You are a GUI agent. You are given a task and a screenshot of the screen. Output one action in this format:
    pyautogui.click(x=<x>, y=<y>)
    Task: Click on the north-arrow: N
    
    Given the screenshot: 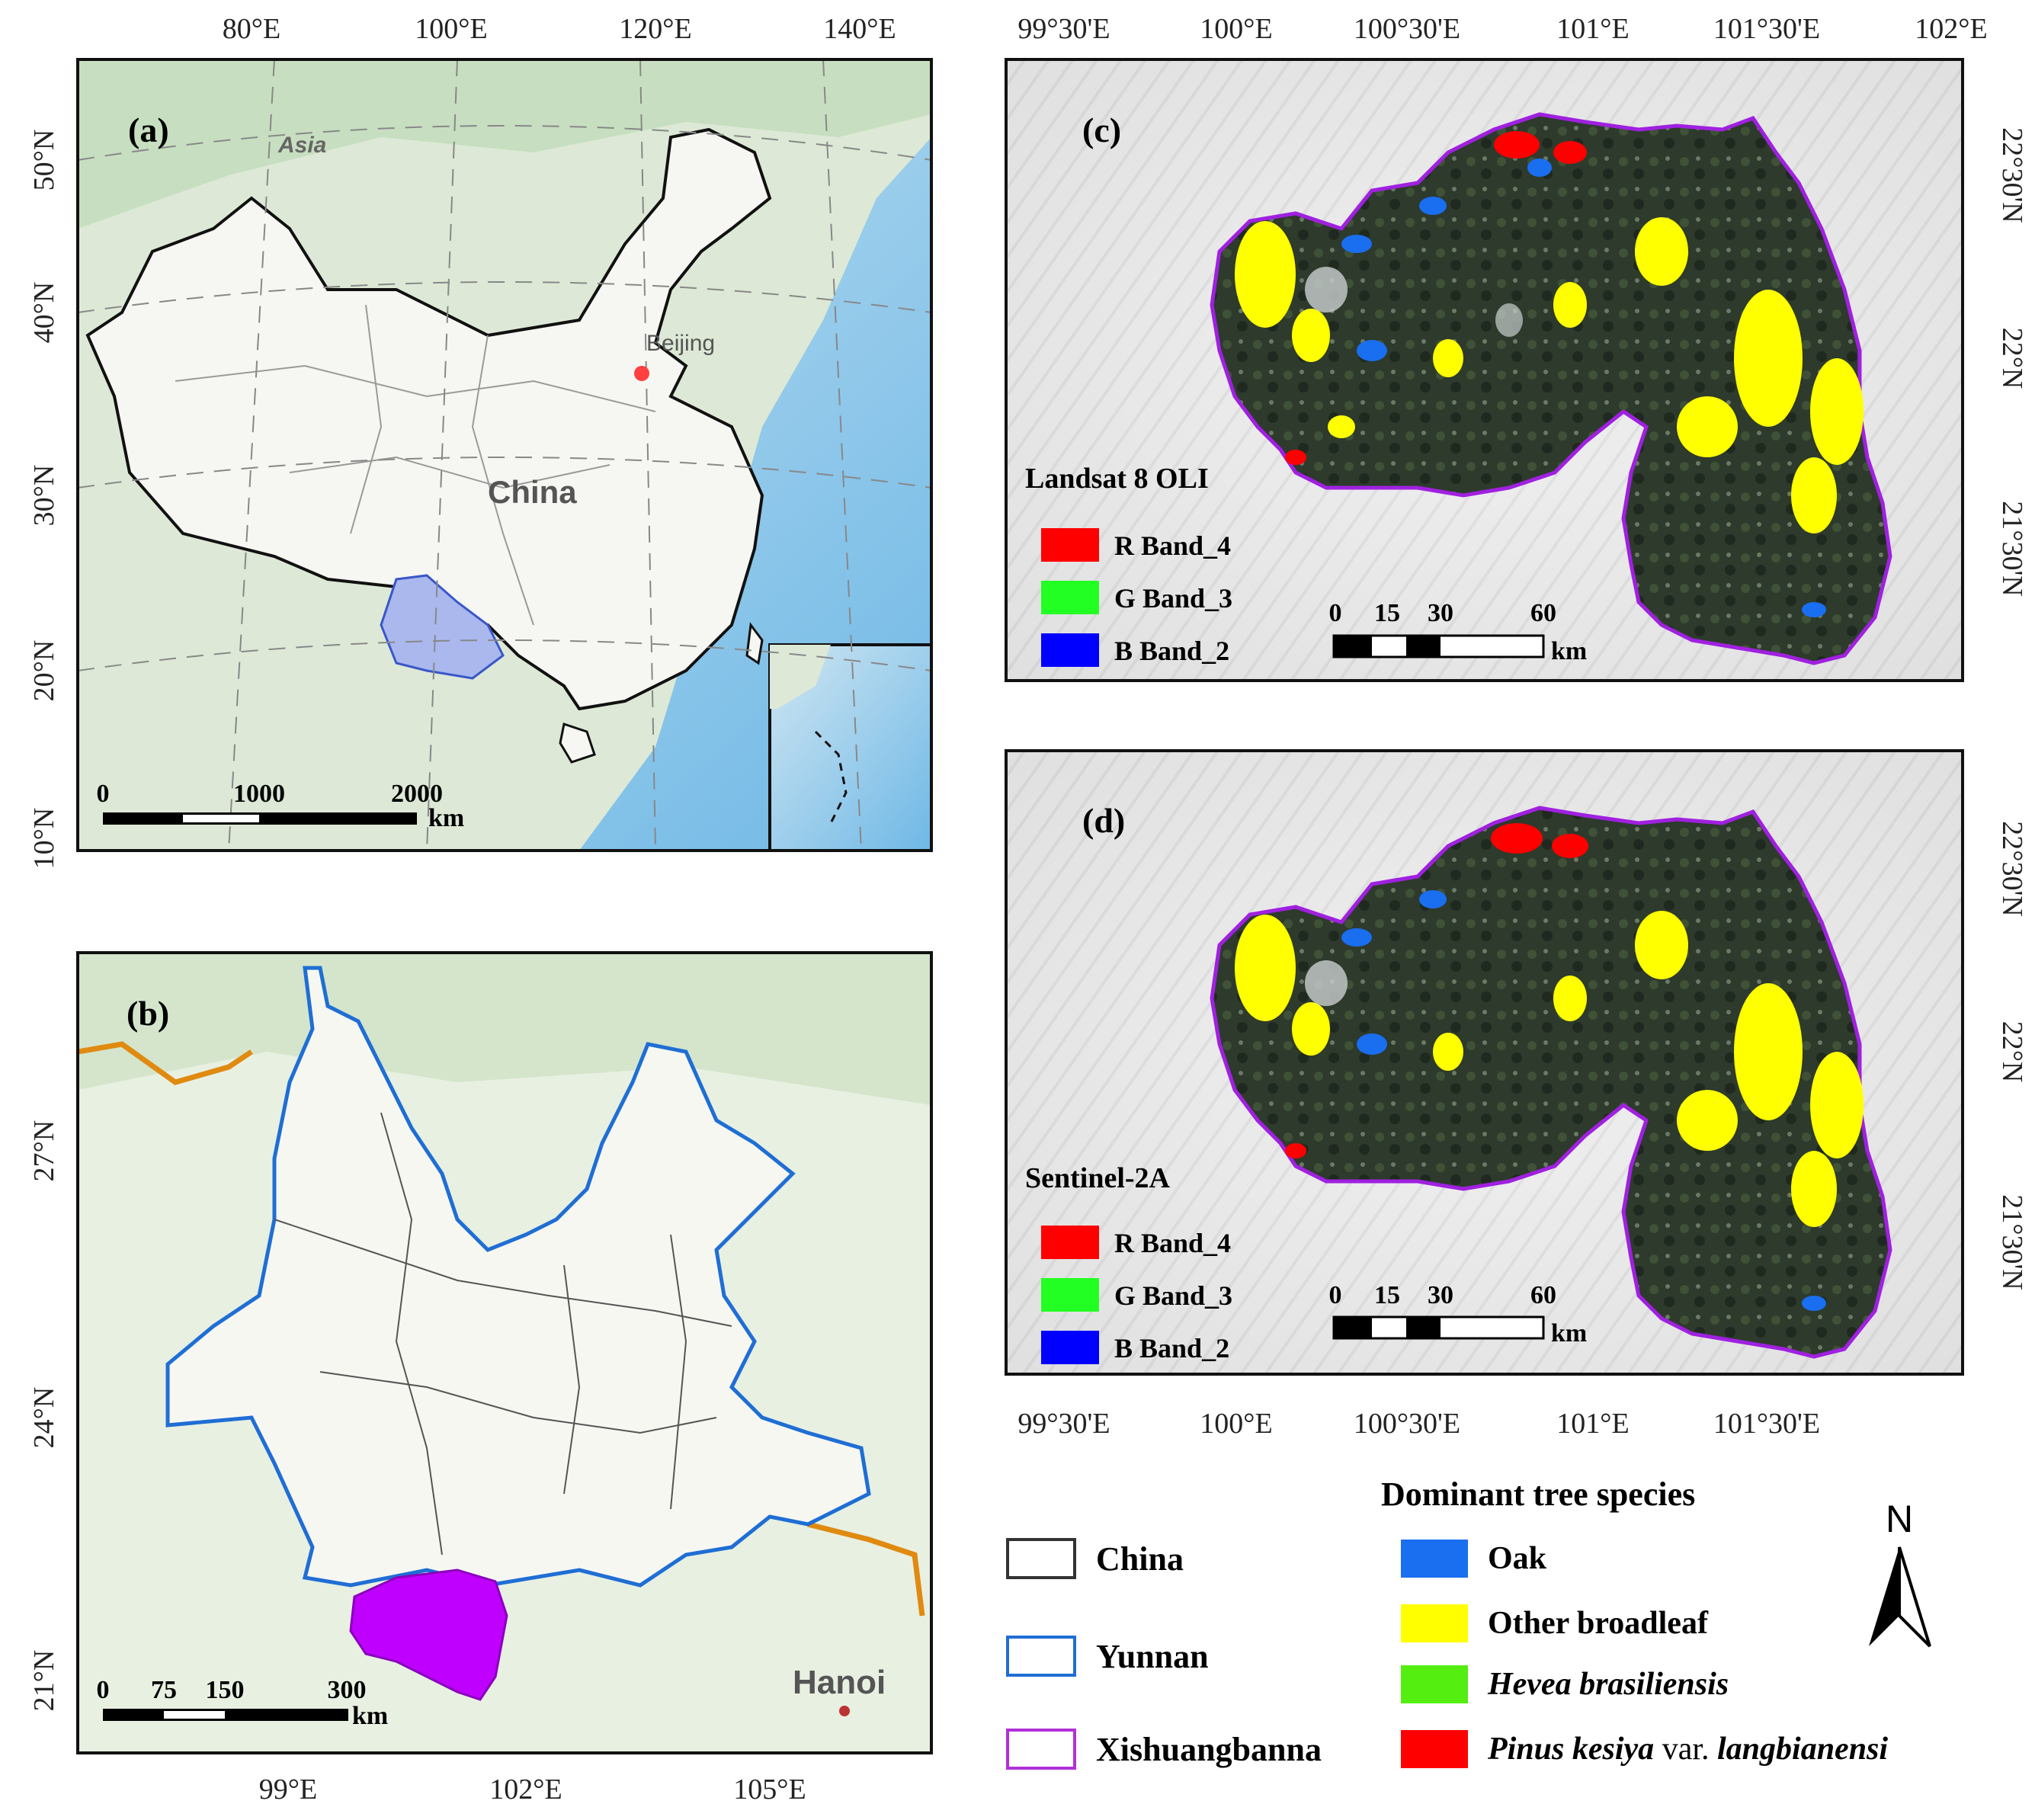 What is the action you would take?
    pyautogui.click(x=1900, y=1573)
    